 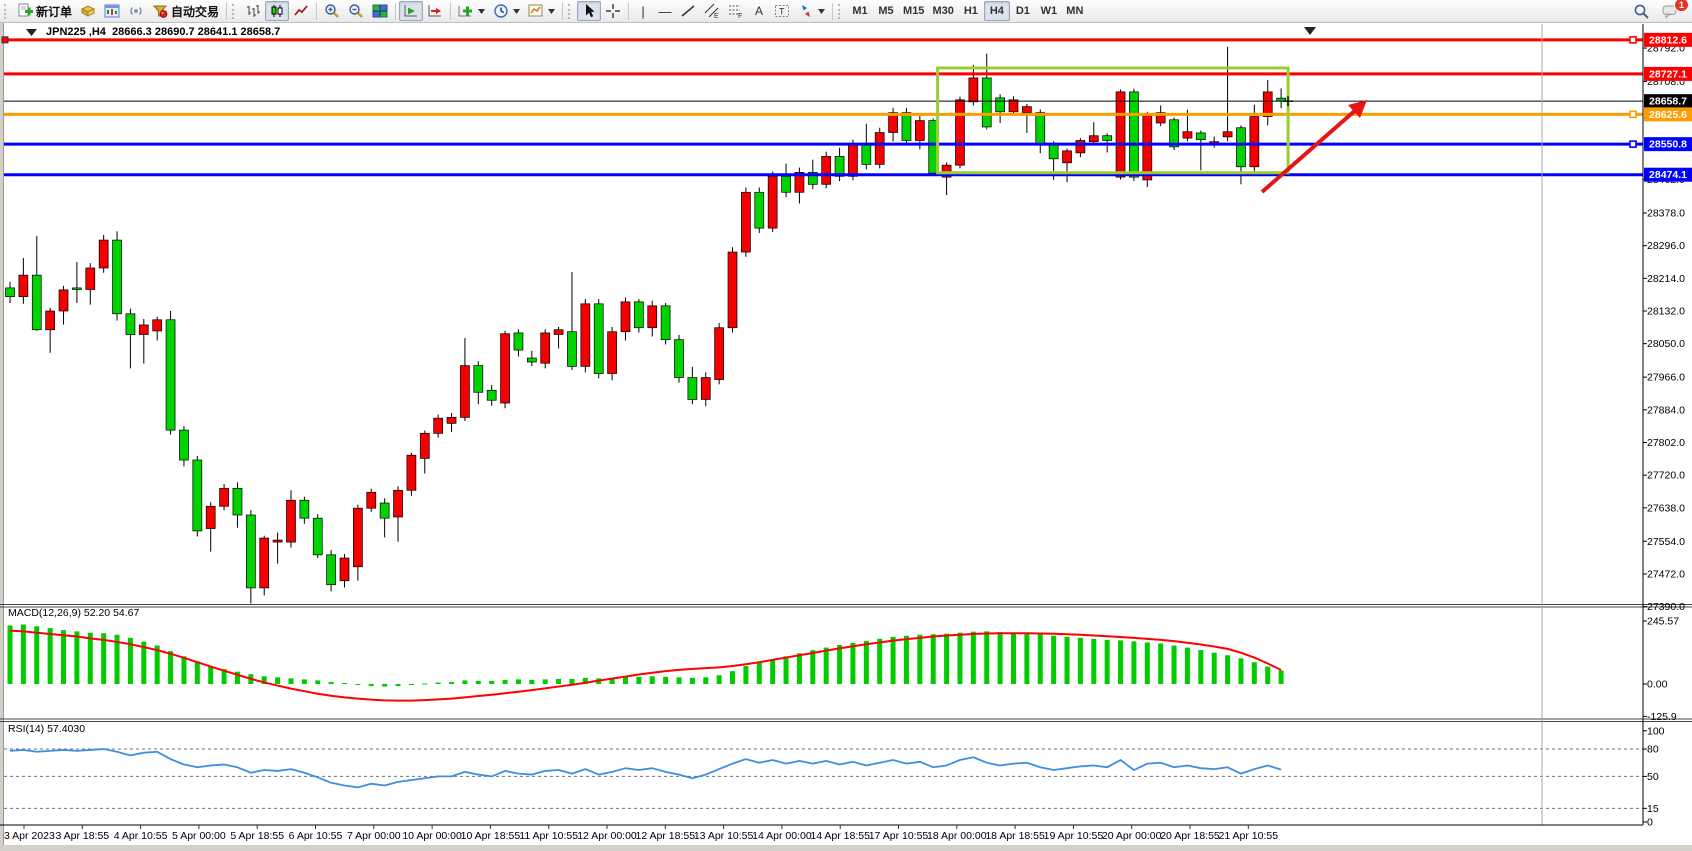 I want to click on search-button, so click(x=1641, y=11).